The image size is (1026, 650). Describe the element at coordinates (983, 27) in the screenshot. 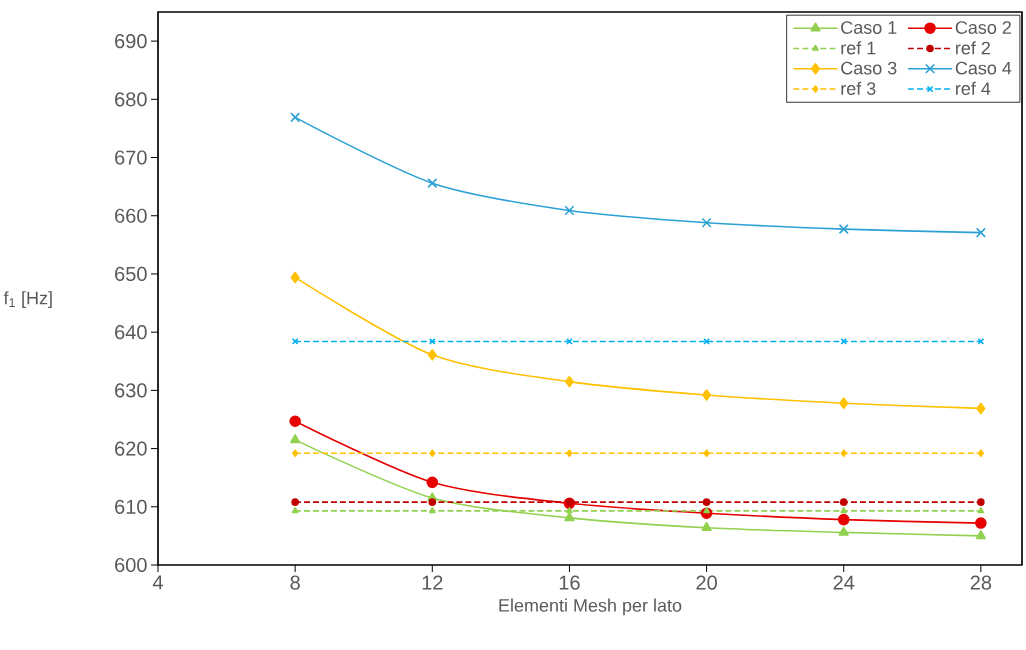

I see `legend-label: Caso 2` at that location.